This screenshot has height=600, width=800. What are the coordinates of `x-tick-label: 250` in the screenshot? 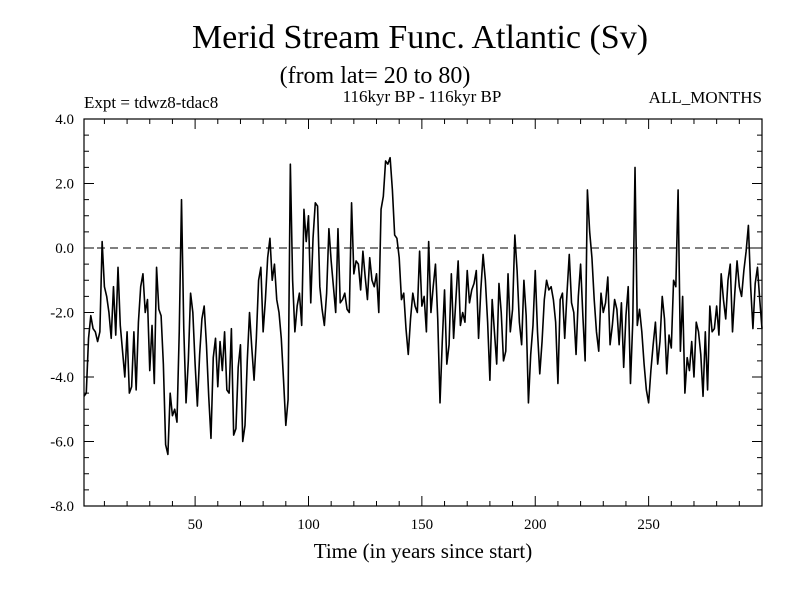 It's located at (648, 525).